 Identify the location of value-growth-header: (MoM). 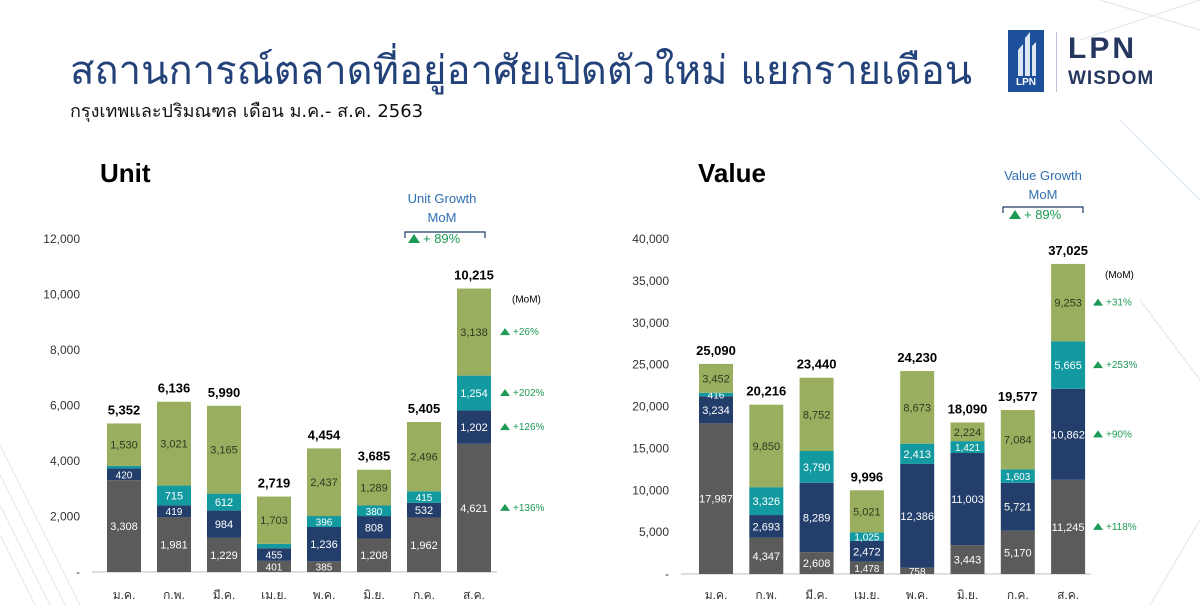
(1119, 275).